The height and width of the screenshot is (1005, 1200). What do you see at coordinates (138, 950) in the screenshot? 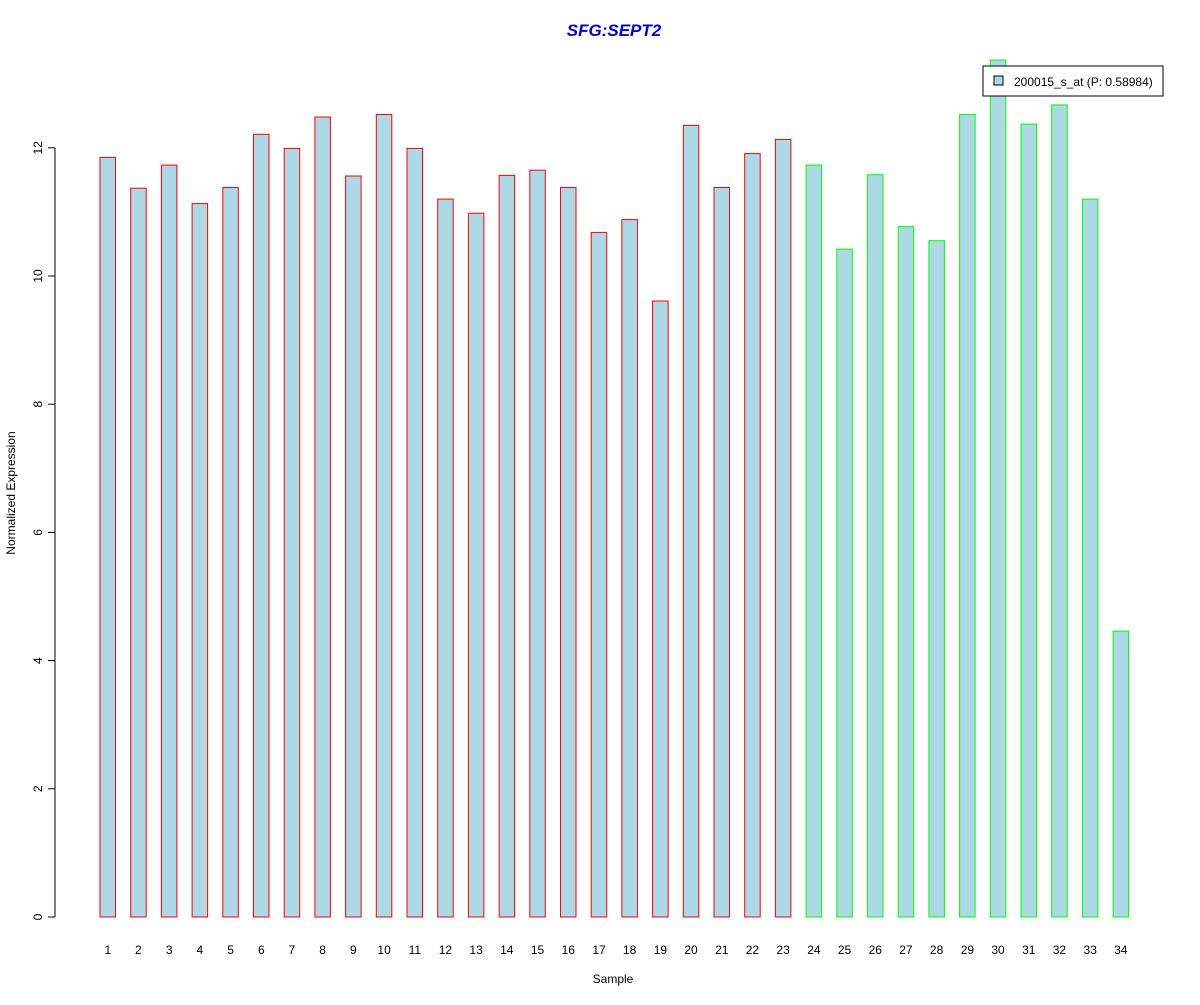
I see `x-tick-label: 2` at bounding box center [138, 950].